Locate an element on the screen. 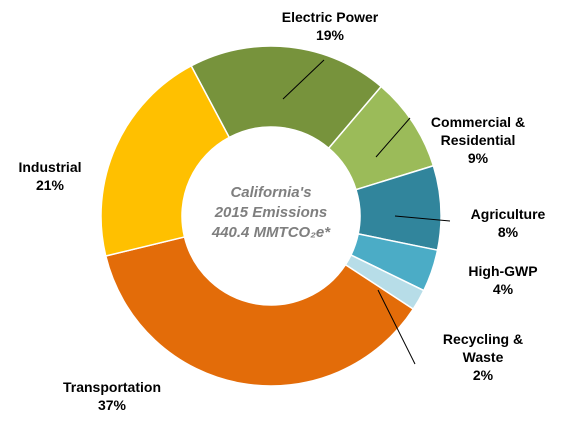 Image resolution: width=563 pixels, height=423 pixels. category-label: Recycling & Waste is located at coordinates (483, 348).